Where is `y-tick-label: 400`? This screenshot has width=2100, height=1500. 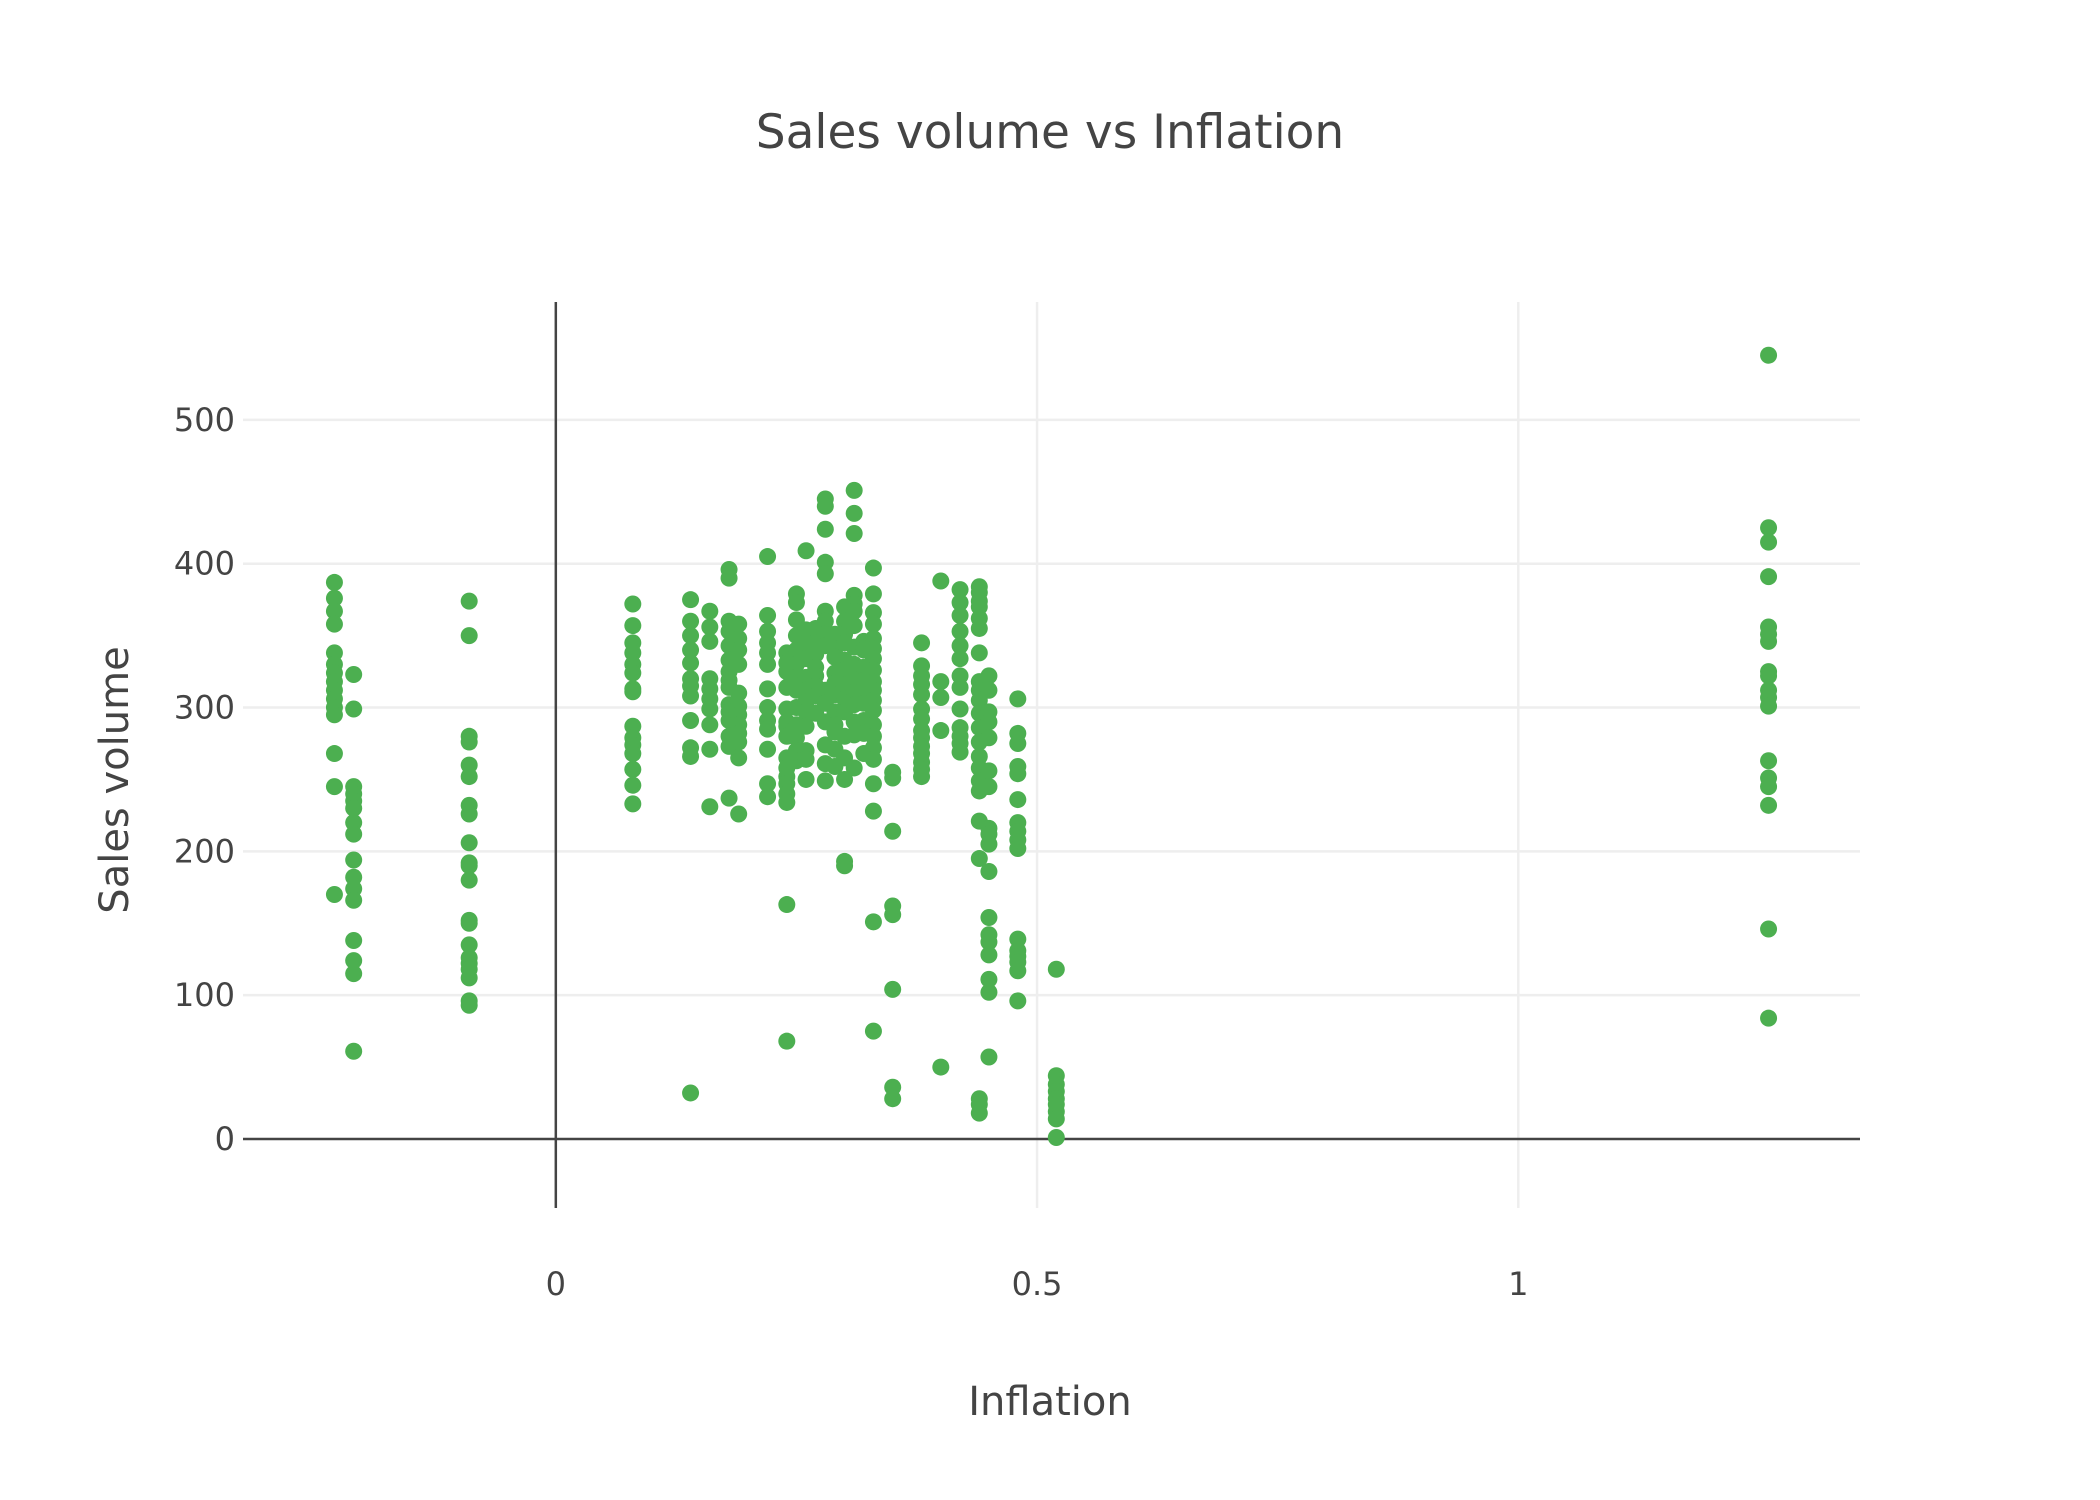
y-tick-label: 400 is located at coordinates (204, 564).